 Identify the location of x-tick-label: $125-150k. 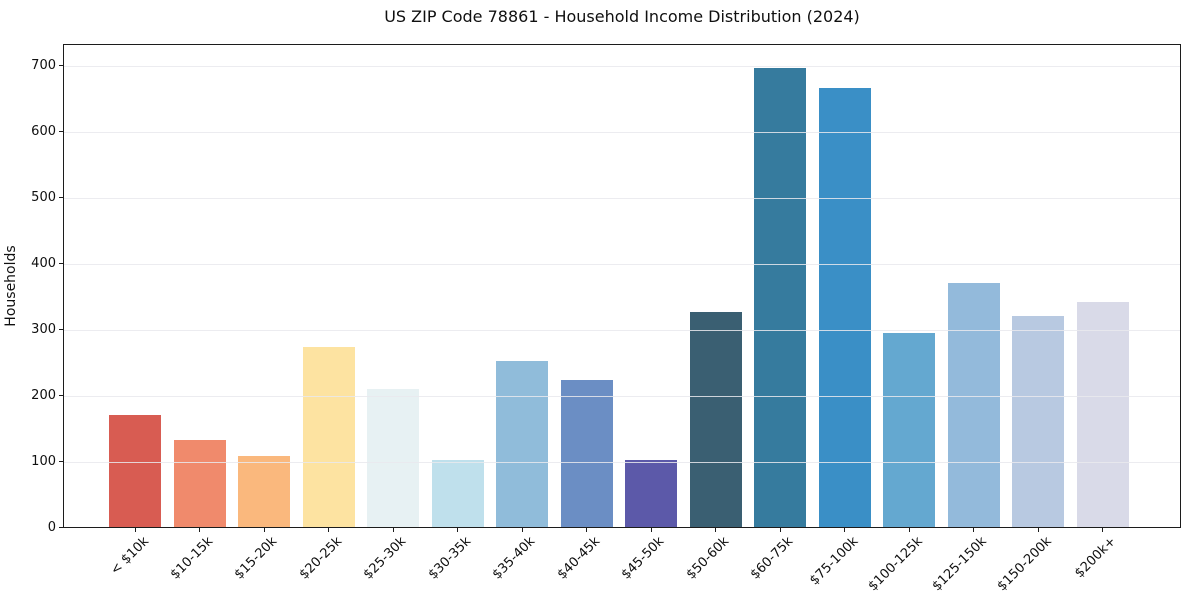
(960, 564).